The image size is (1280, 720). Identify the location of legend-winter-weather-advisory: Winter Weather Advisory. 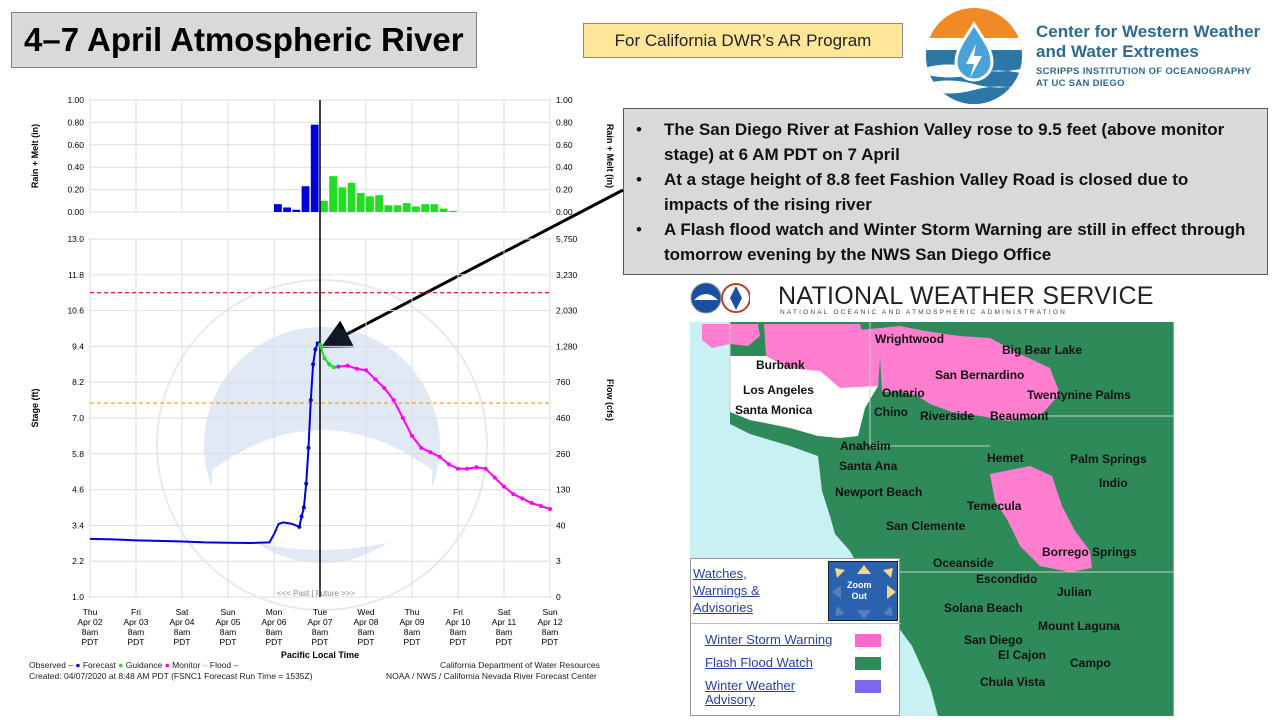
(750, 693).